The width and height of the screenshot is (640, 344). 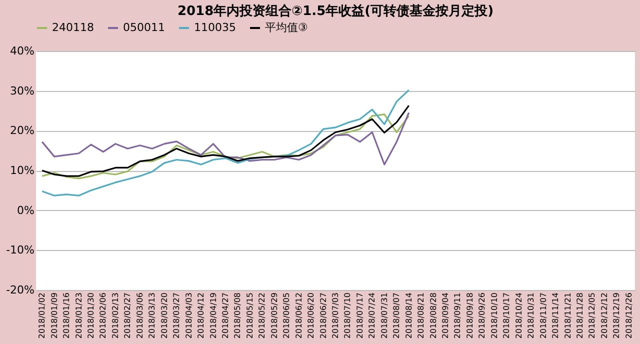 I want to click on x-tick-label: 2018/07/10, so click(x=347, y=315).